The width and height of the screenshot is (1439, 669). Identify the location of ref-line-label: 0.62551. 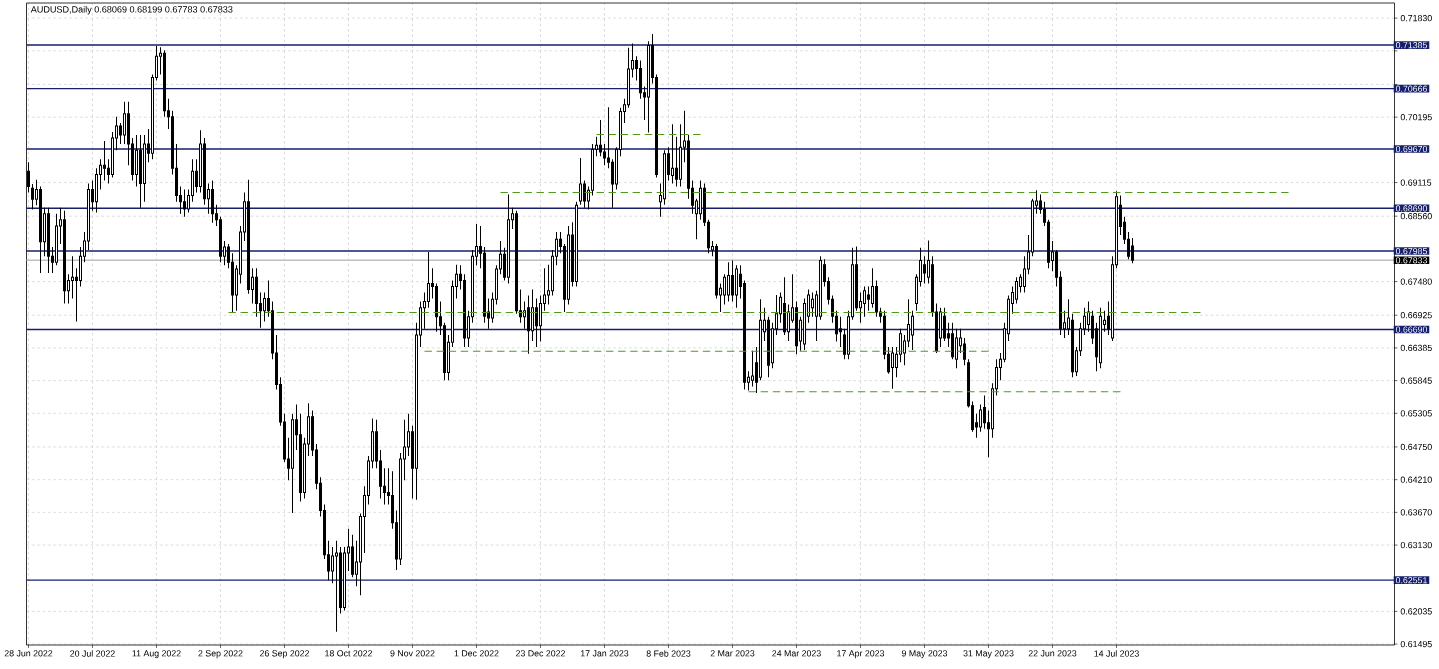
(1411, 580).